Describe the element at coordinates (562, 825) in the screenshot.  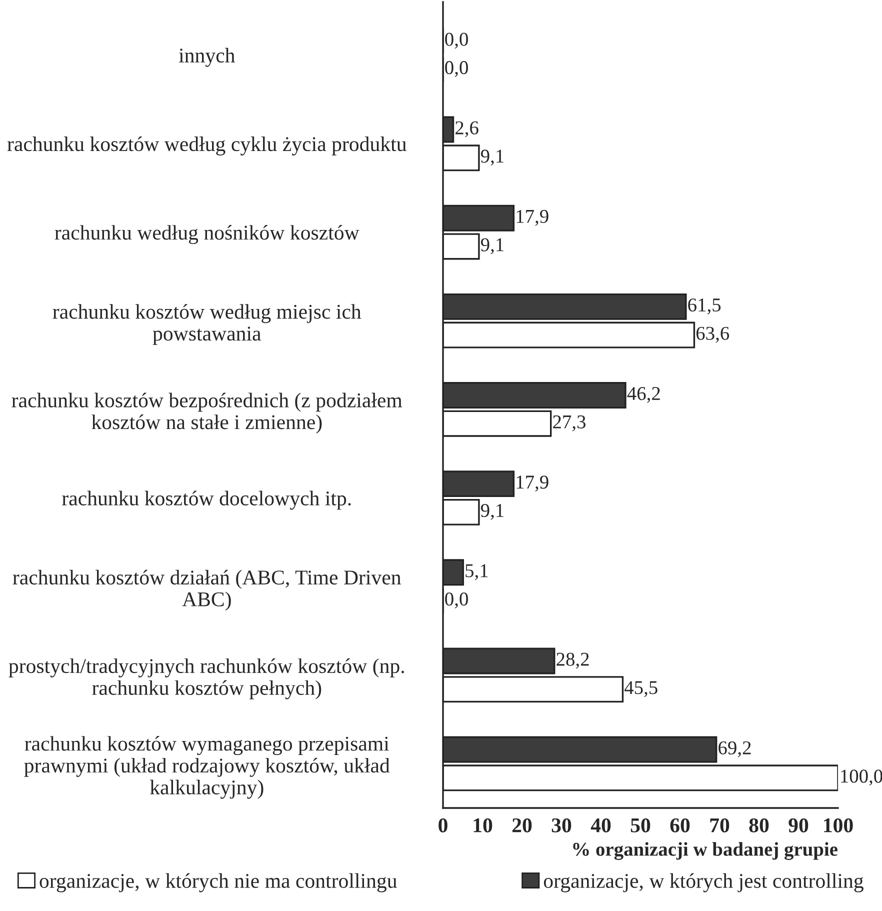
I see `x-tick-label: 30` at that location.